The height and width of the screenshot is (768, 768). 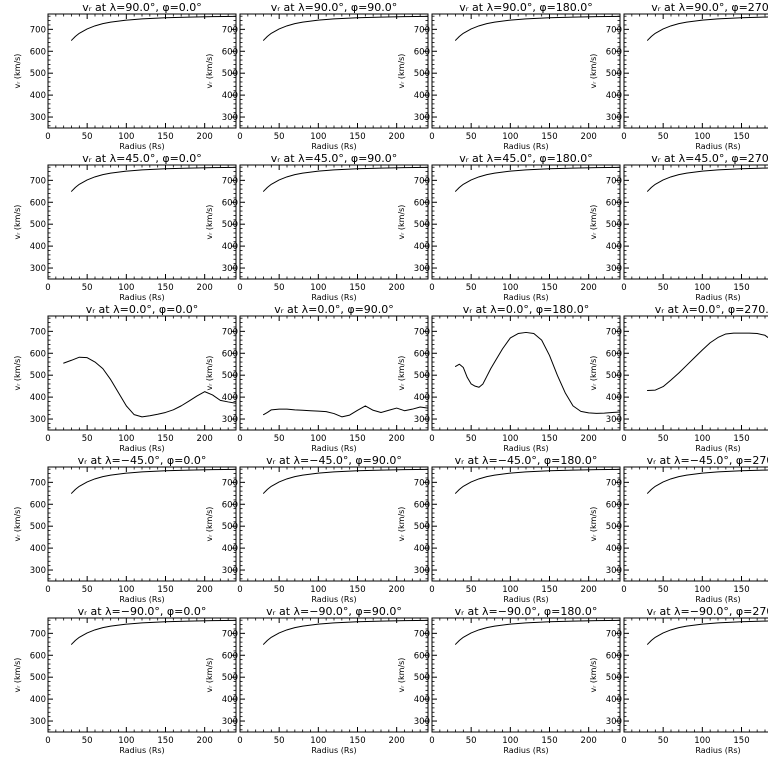 I want to click on panel-title: vᵣ at λ=45.0°, φ=0.0°, so click(x=142, y=158).